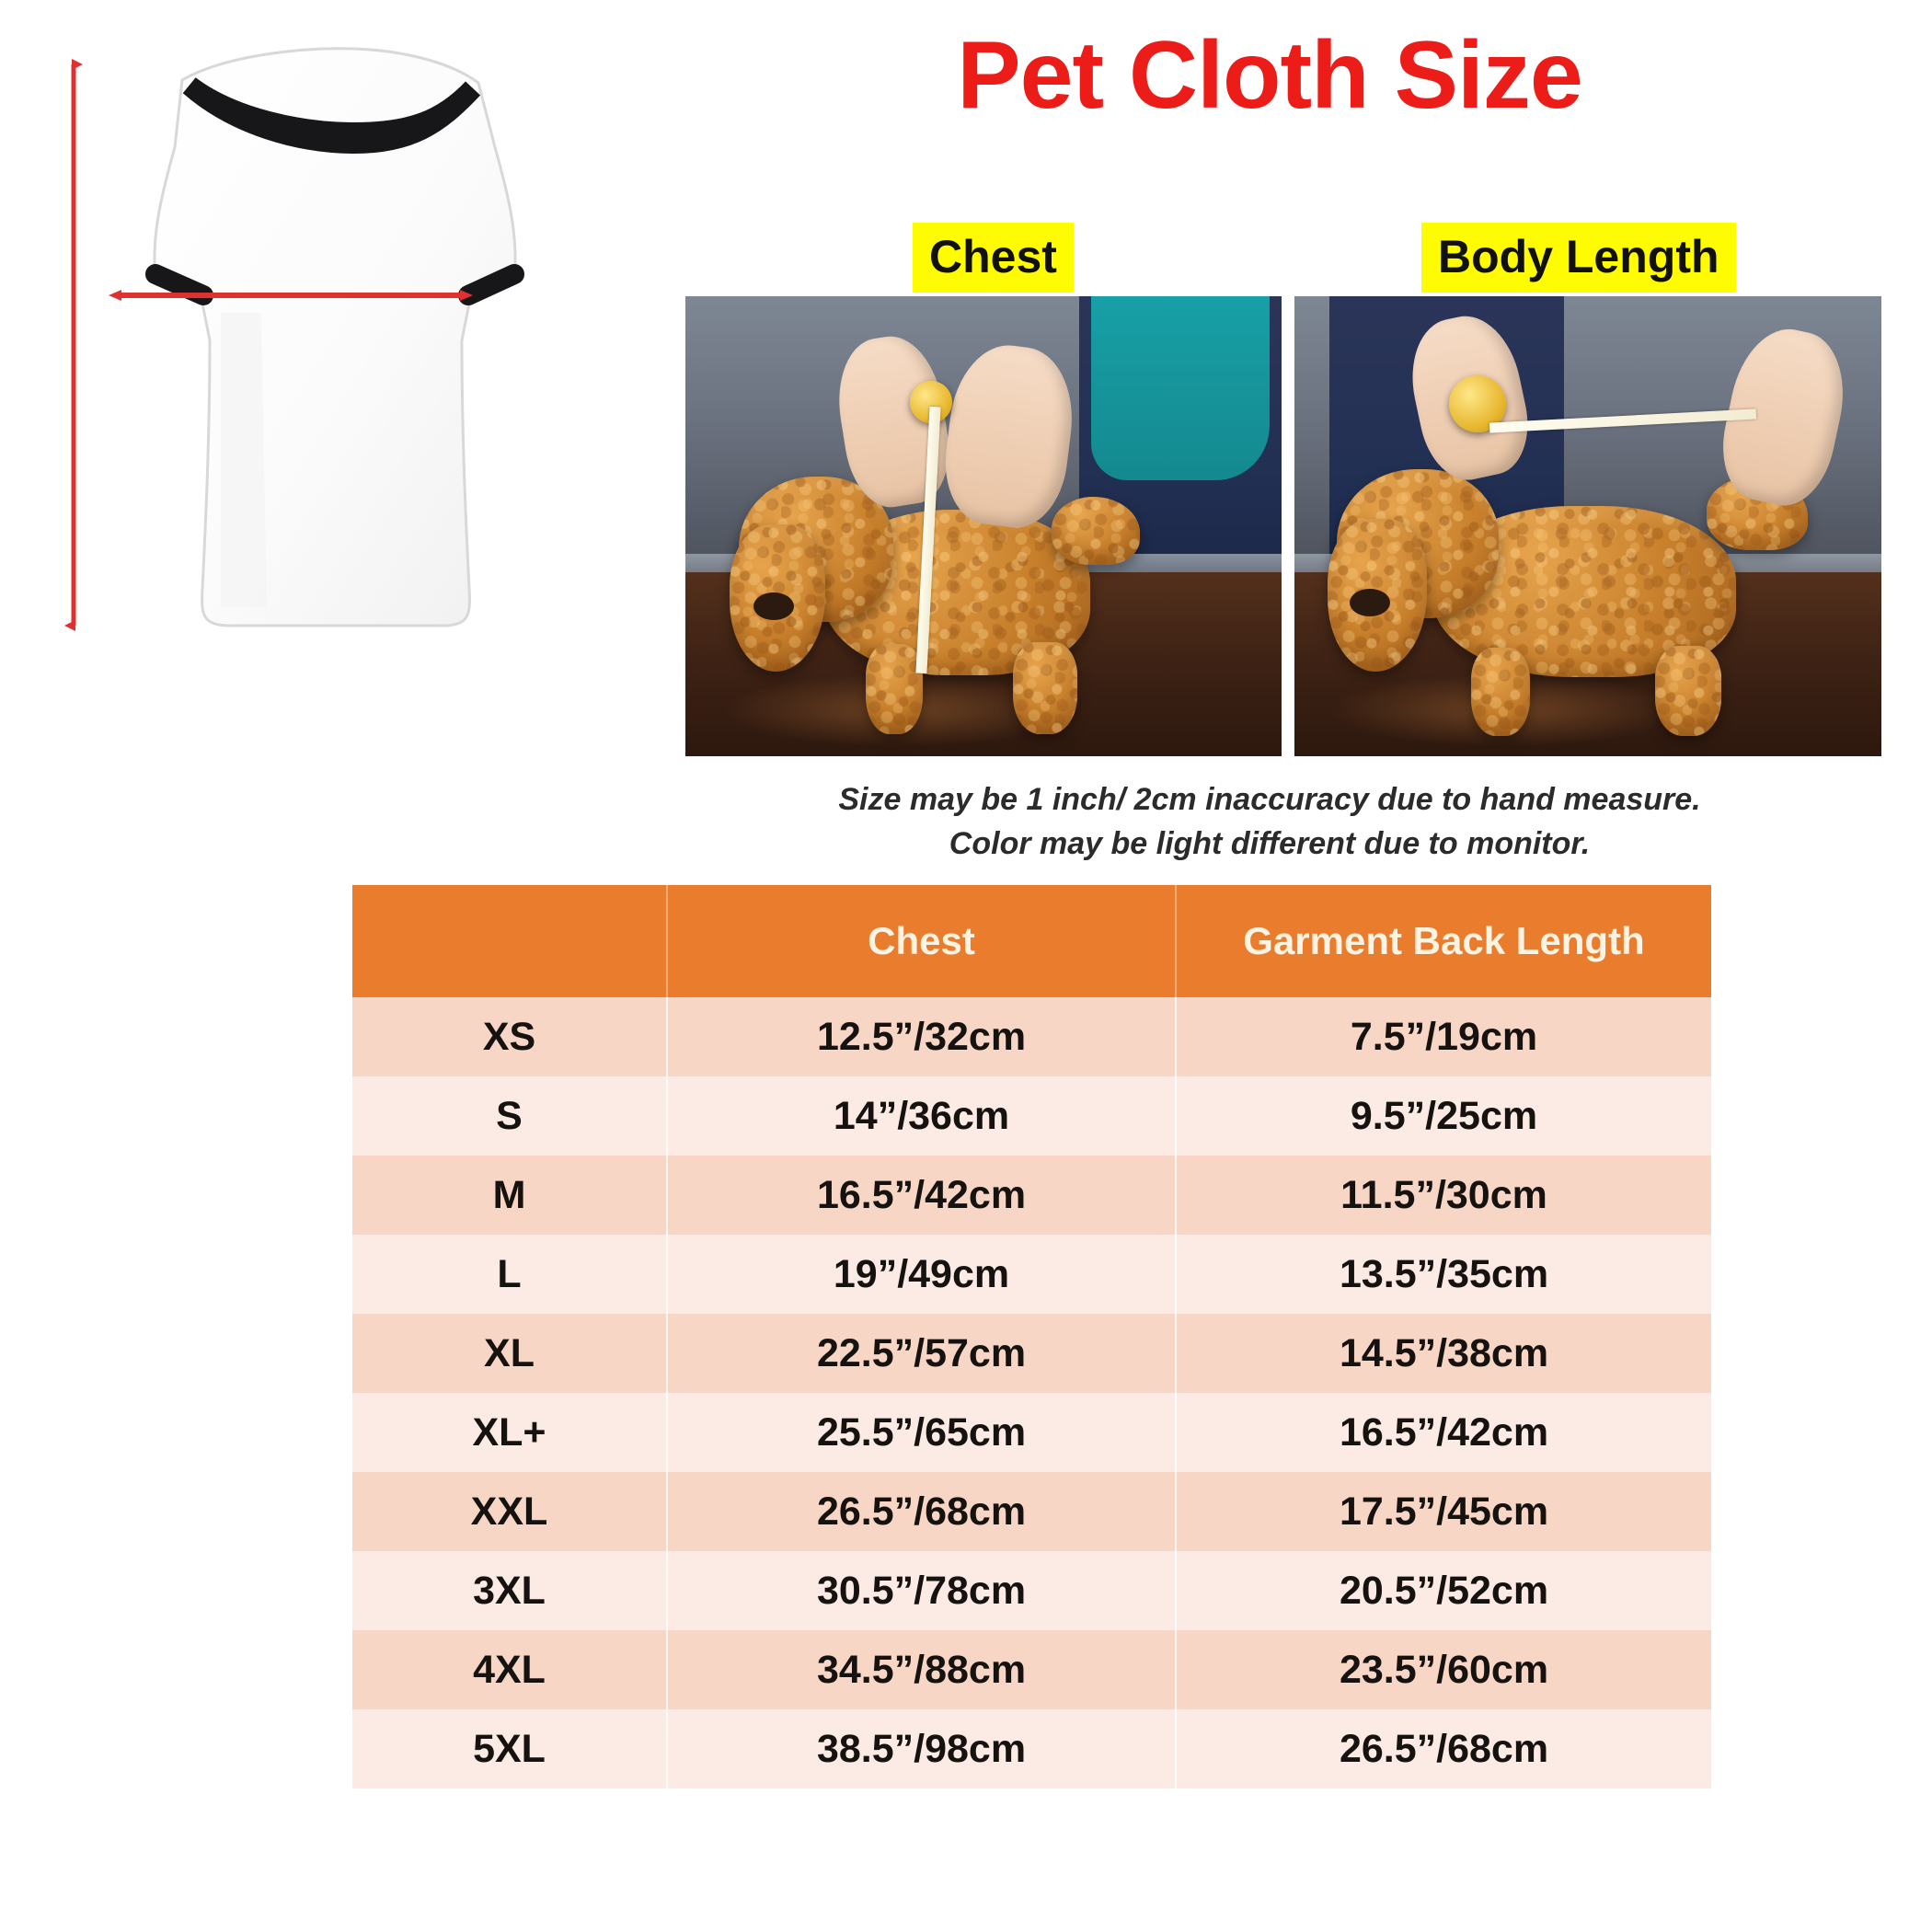  Describe the element at coordinates (1443, 1748) in the screenshot. I see `back-length-cell: 26.5”/68cm` at that location.